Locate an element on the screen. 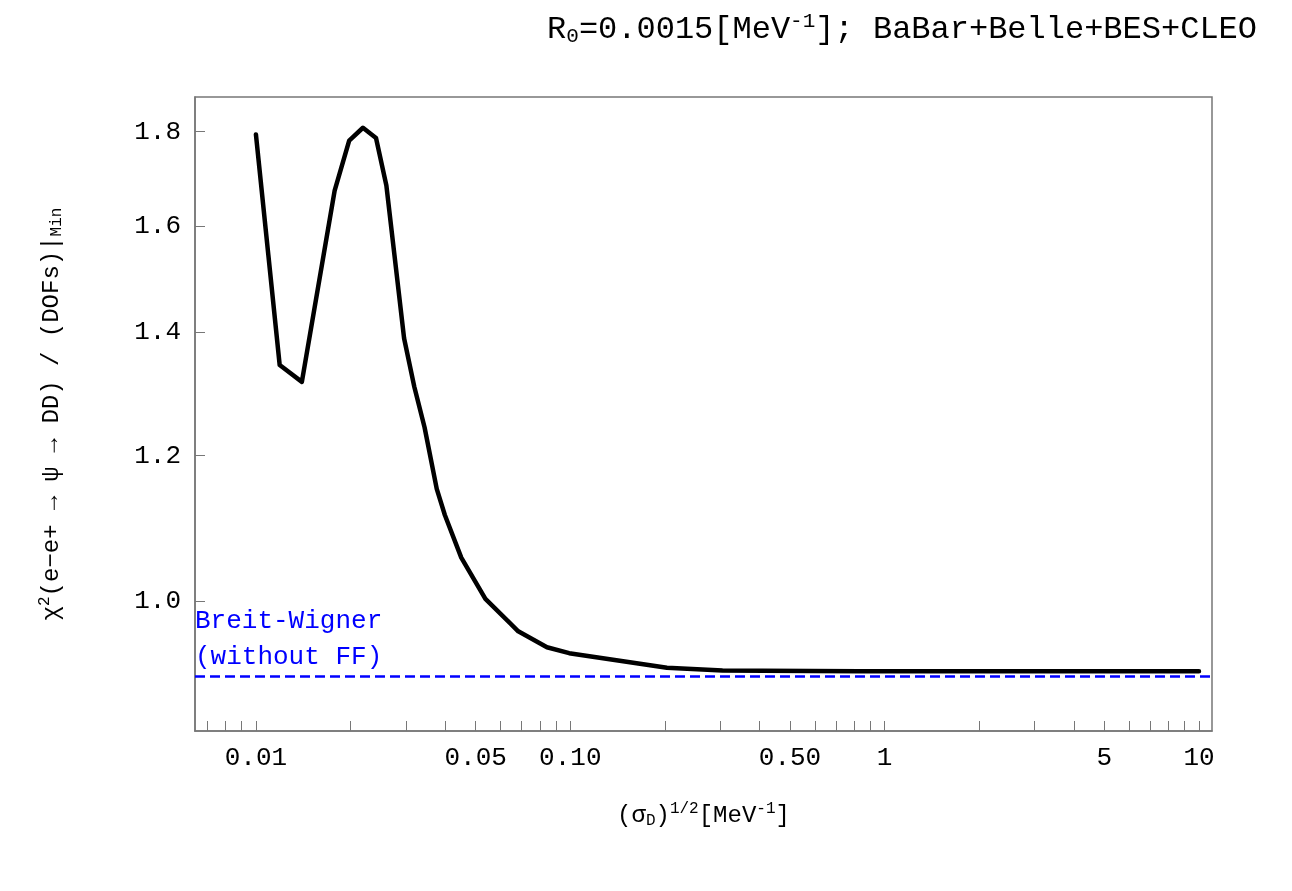 This screenshot has height=891, width=1292. y-tick-label: 1.8 is located at coordinates (157, 131).